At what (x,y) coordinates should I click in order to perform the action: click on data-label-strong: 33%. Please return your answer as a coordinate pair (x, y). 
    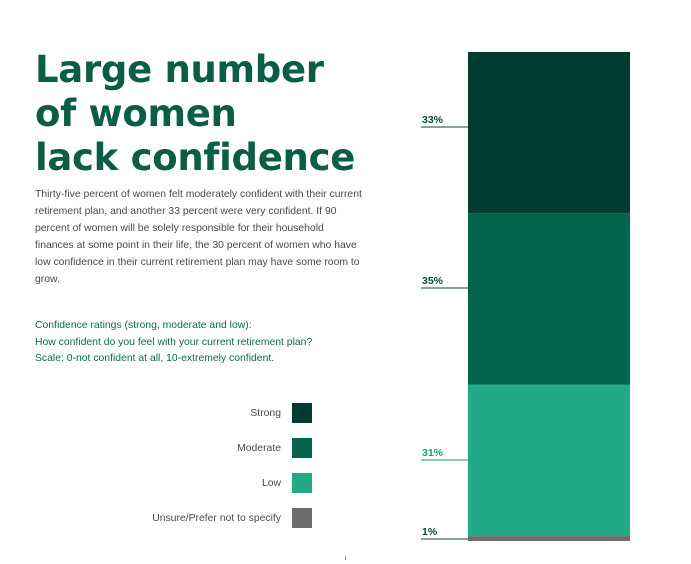
    Looking at the image, I should click on (433, 120).